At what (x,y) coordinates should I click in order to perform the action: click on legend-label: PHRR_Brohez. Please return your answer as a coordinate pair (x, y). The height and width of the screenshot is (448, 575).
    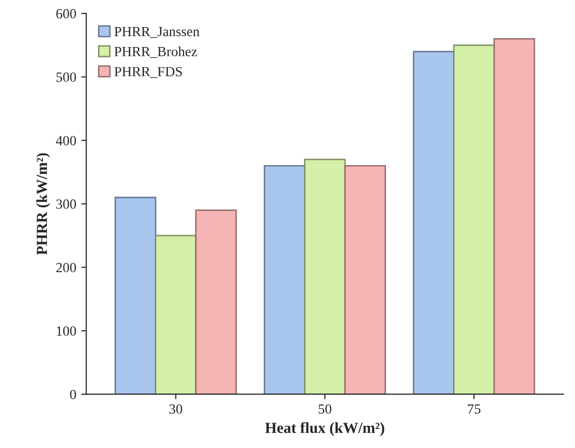
    Looking at the image, I should click on (155, 52).